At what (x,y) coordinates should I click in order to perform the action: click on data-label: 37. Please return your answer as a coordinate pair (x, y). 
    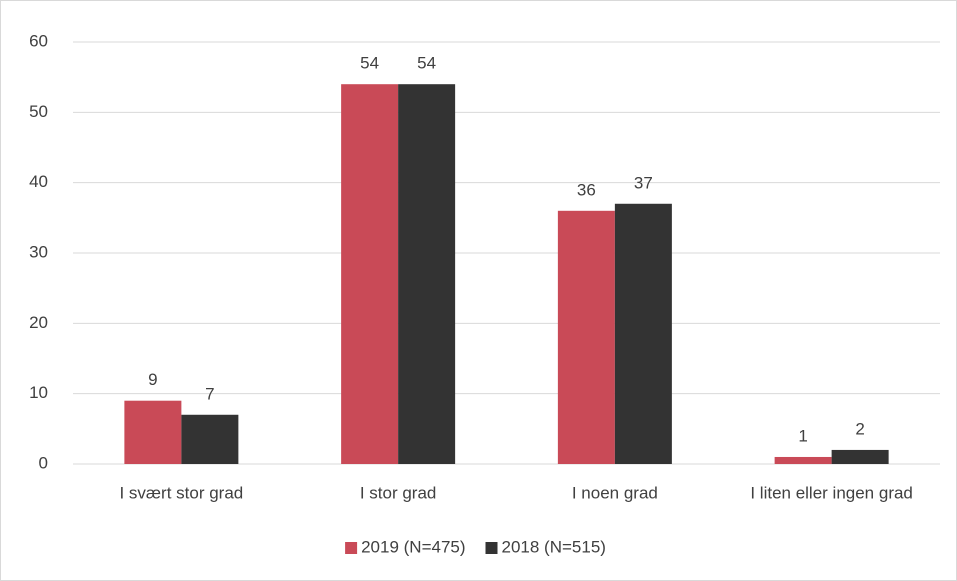
    Looking at the image, I should click on (643, 182).